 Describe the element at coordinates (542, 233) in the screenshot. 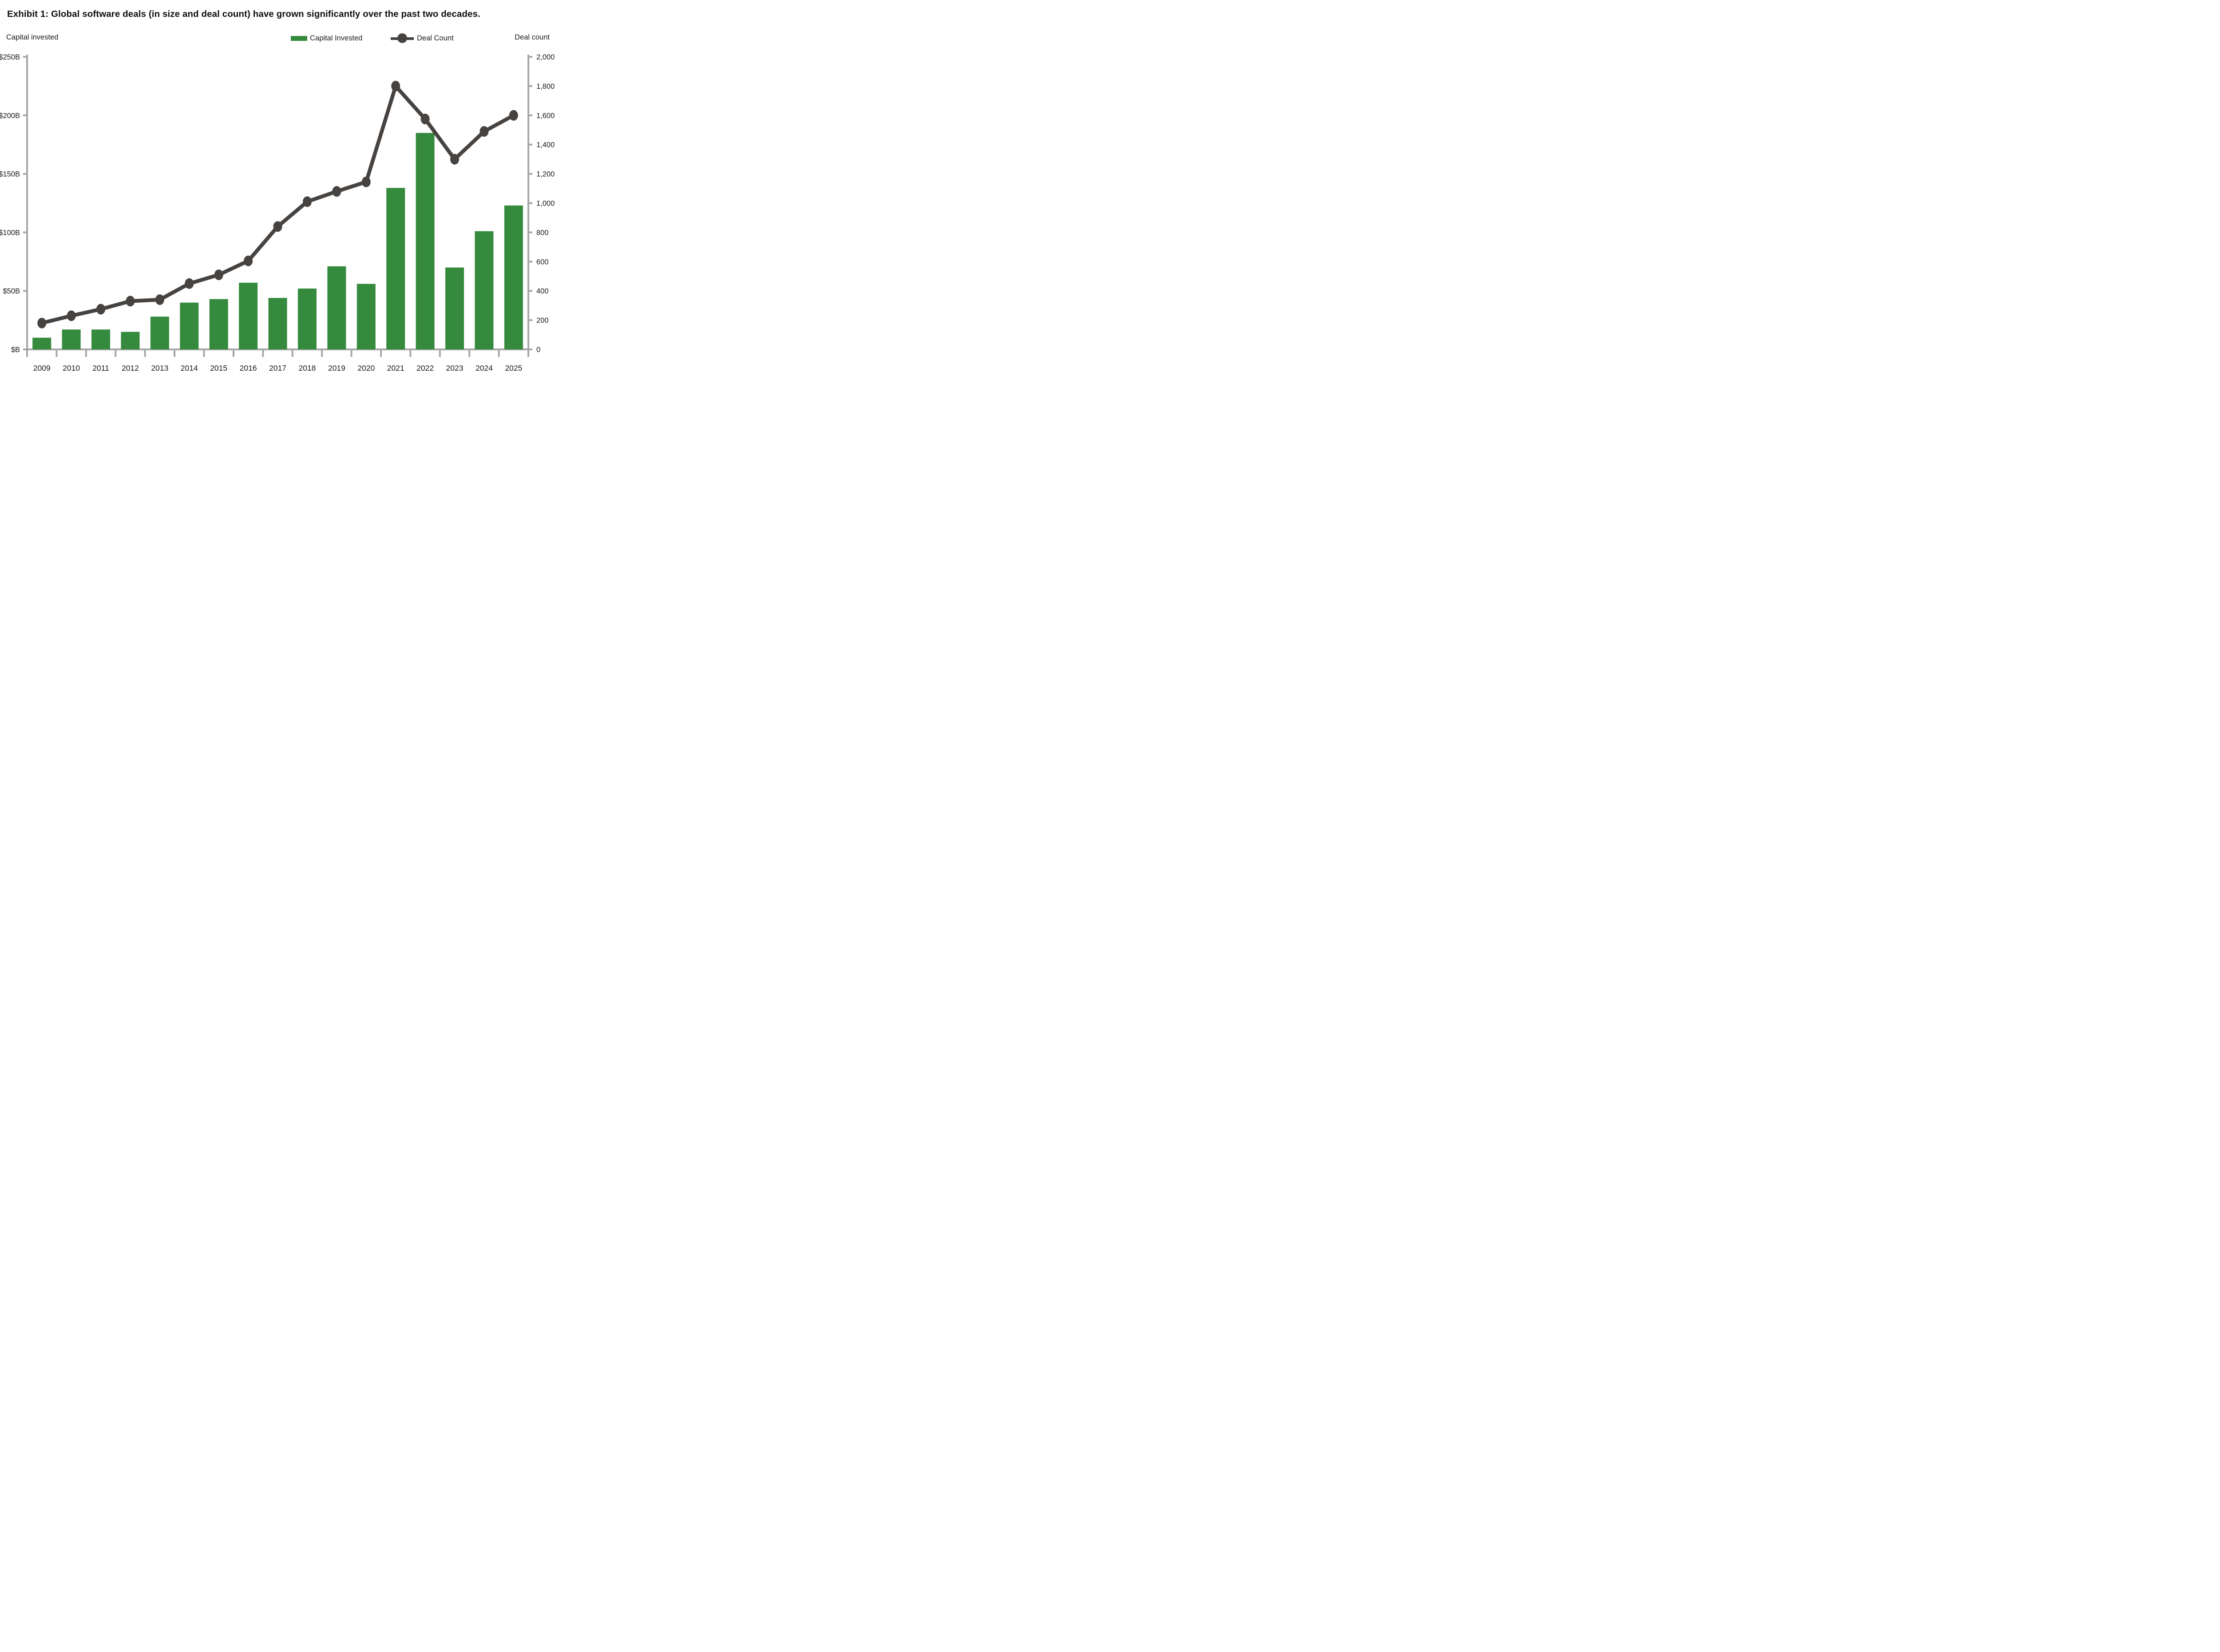

I see `right-axis-tick-label: 800` at that location.